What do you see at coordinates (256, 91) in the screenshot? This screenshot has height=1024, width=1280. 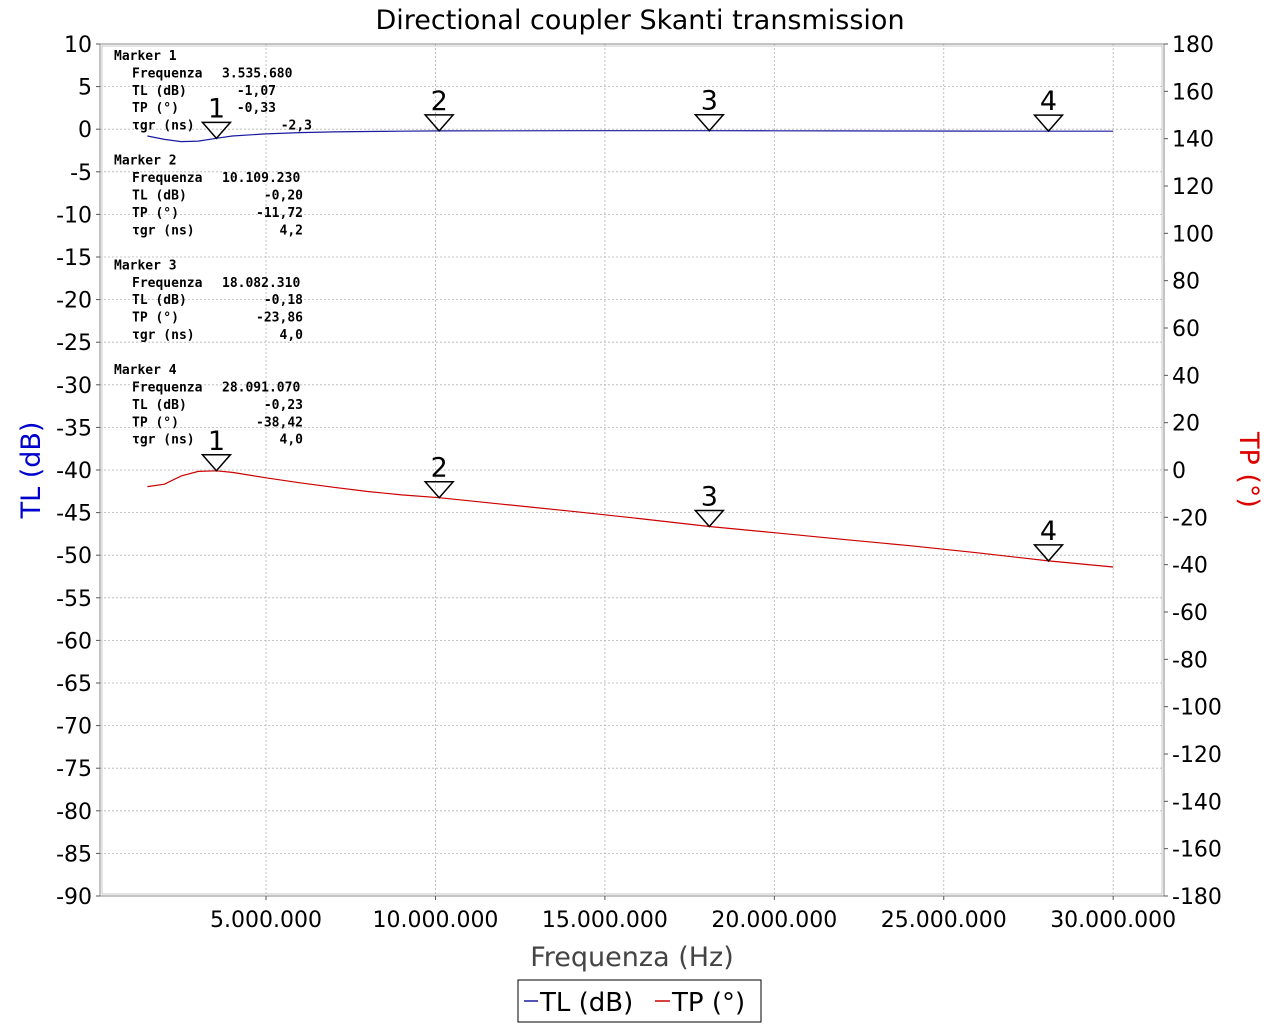 I see `marker-info-value: -1,07` at bounding box center [256, 91].